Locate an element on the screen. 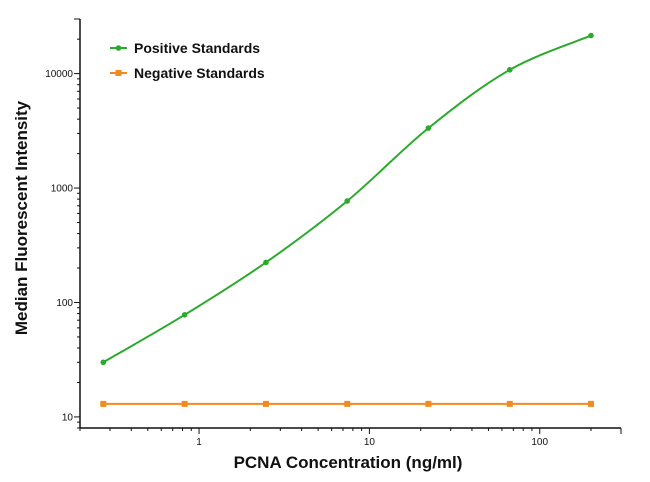 This screenshot has height=482, width=650. y-tick-label: 100 is located at coordinates (64, 303).